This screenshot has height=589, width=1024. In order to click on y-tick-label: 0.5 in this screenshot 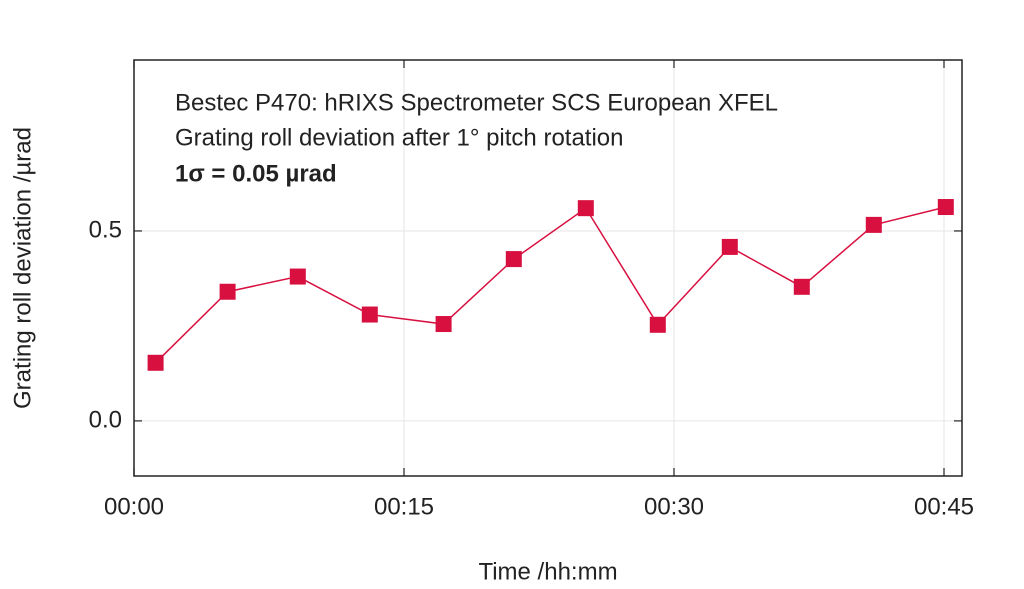, I will do `click(105, 229)`.